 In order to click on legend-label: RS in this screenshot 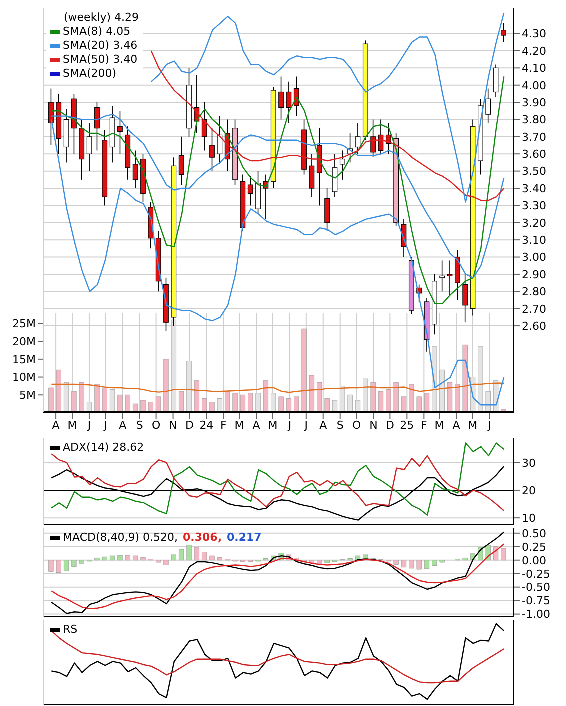, I will do `click(70, 630)`.